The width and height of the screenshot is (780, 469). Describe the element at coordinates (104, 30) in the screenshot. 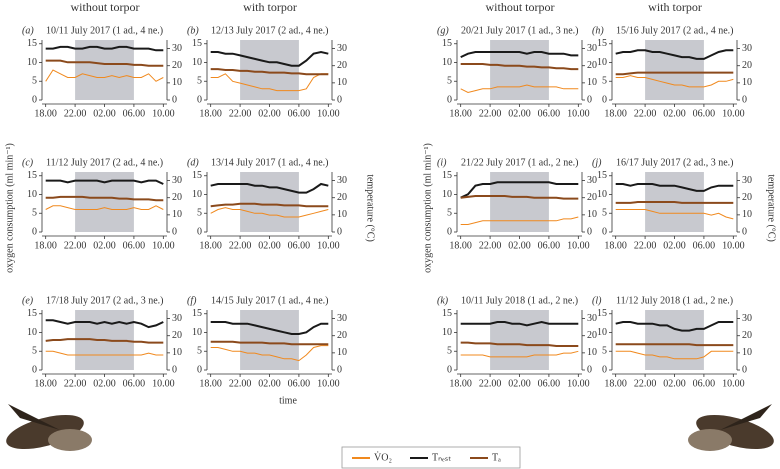

I see `panel-subtitle: 10/11 July 2017 (1 ad., 4 ne.)` at that location.